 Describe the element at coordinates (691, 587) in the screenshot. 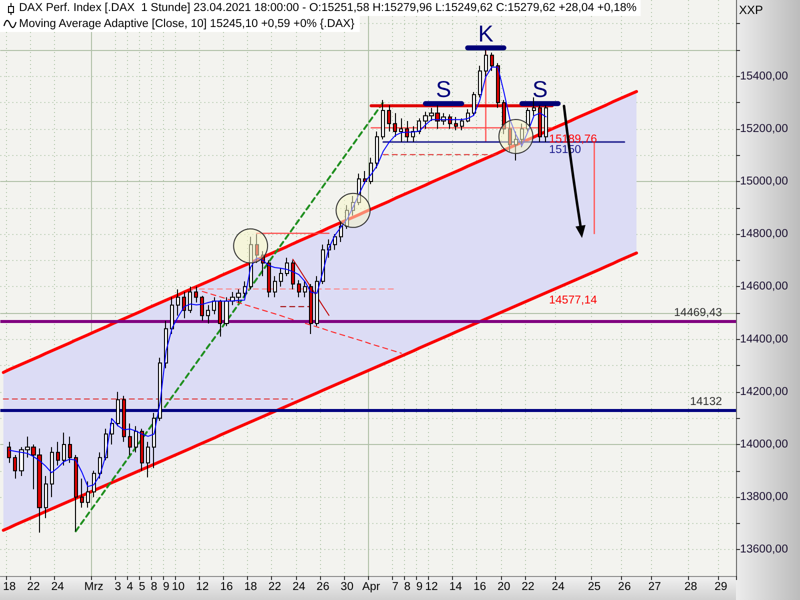

I see `x-tick-label: 28` at that location.